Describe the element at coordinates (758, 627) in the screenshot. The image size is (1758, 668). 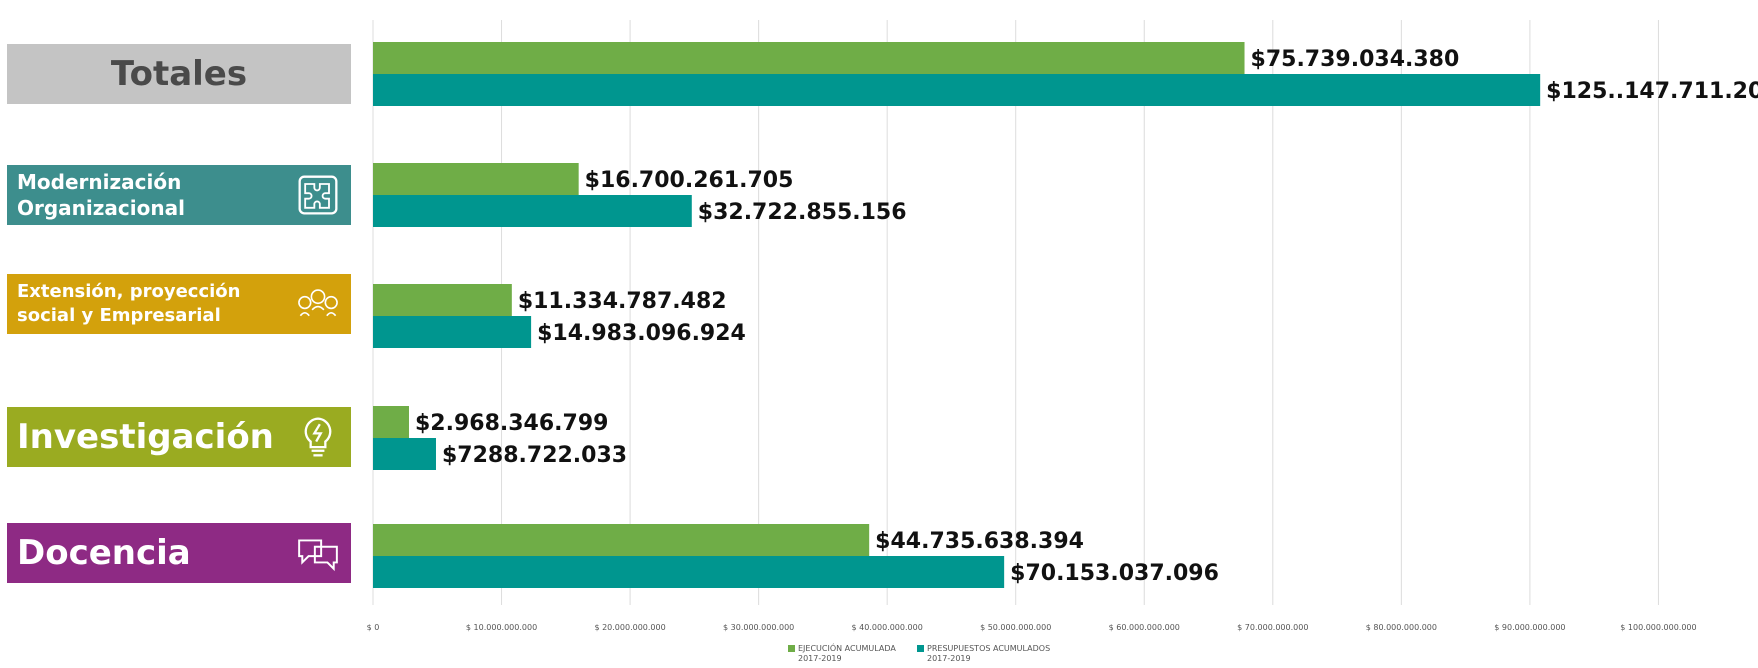
I see `x-tick-label: $ 30.000.000.000` at that location.